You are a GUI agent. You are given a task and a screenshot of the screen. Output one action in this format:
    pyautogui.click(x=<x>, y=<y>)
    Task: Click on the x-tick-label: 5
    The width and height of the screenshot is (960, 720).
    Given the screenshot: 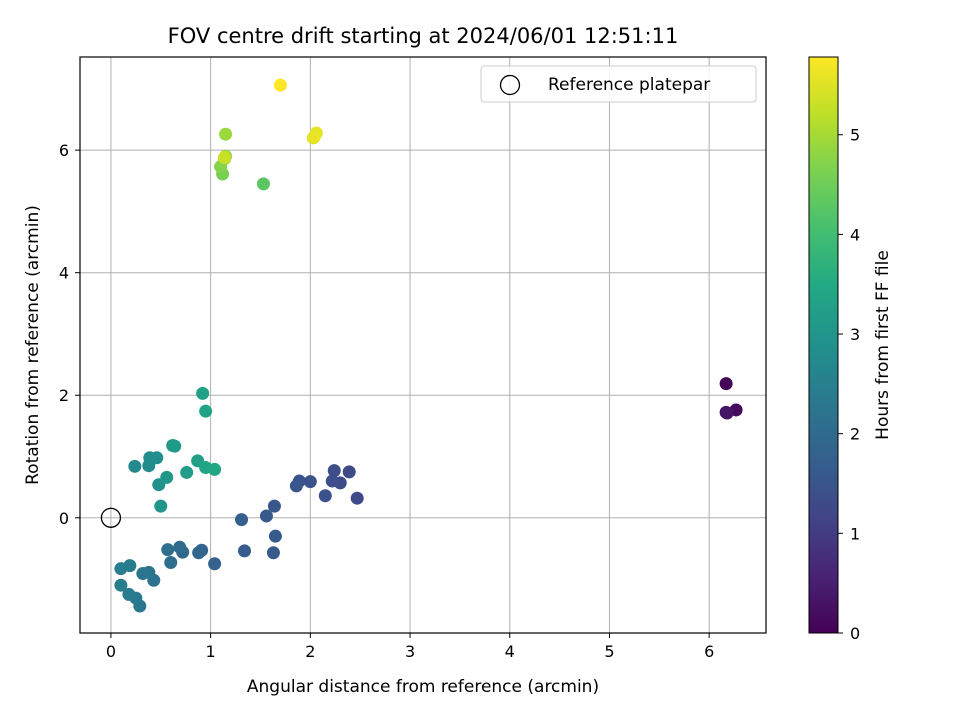 What is the action you would take?
    pyautogui.click(x=609, y=651)
    